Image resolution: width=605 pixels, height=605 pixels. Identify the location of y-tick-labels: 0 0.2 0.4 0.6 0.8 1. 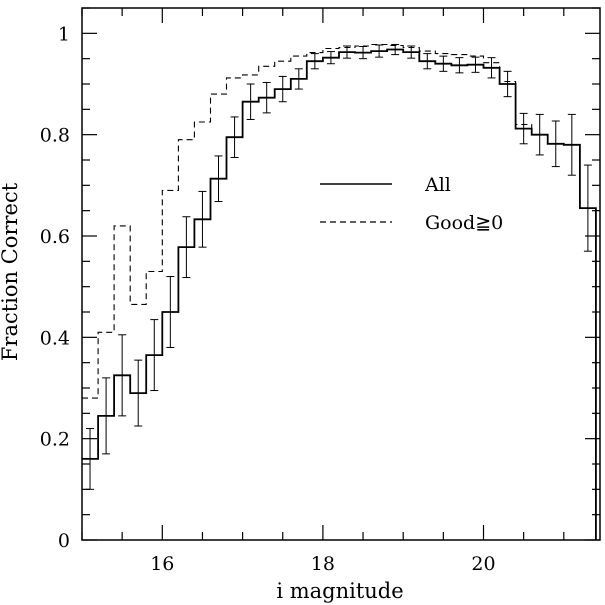
(55, 287).